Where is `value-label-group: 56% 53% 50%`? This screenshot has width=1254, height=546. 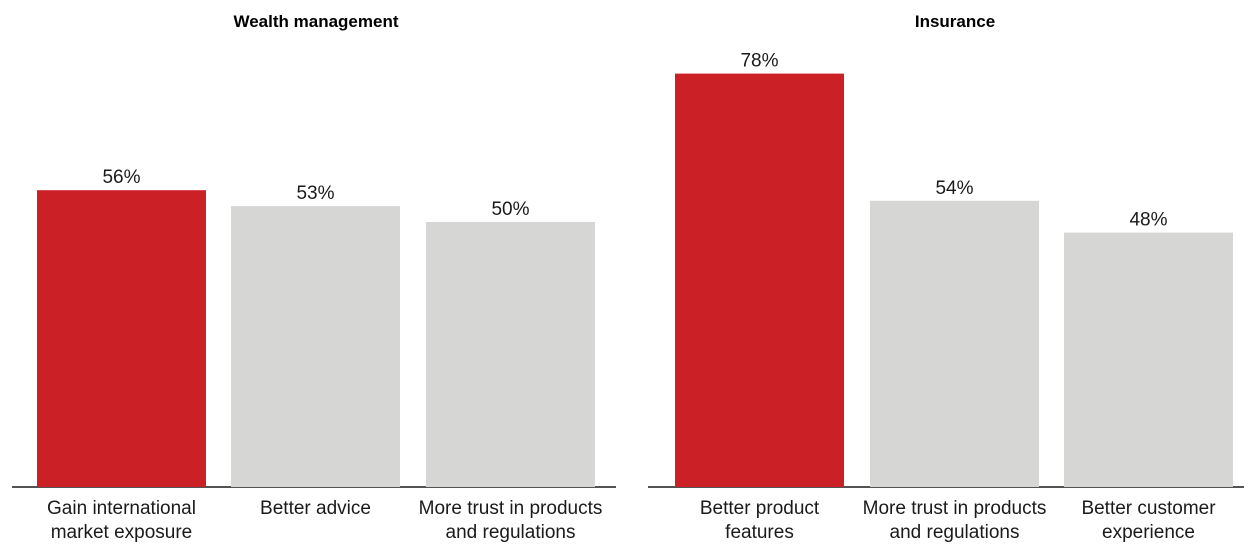 value-label-group: 56% 53% 50% is located at coordinates (315, 193).